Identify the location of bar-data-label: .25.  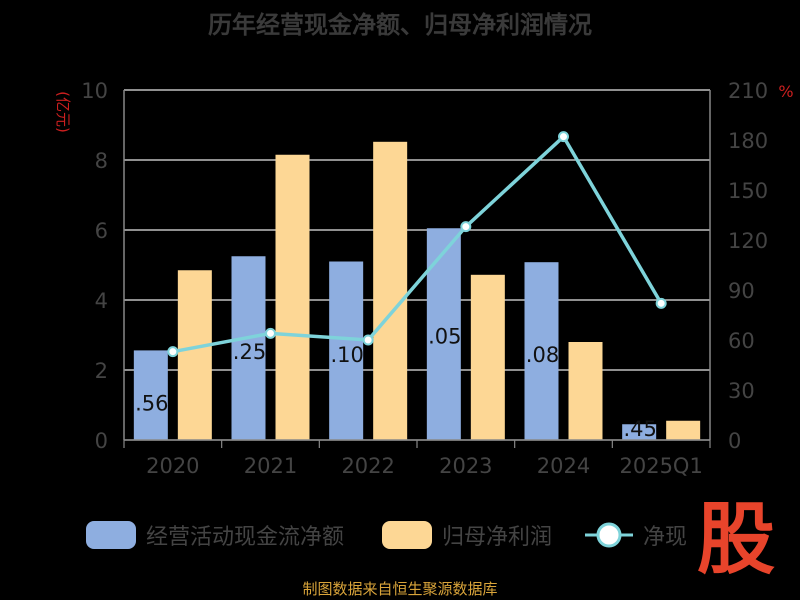
(249, 352).